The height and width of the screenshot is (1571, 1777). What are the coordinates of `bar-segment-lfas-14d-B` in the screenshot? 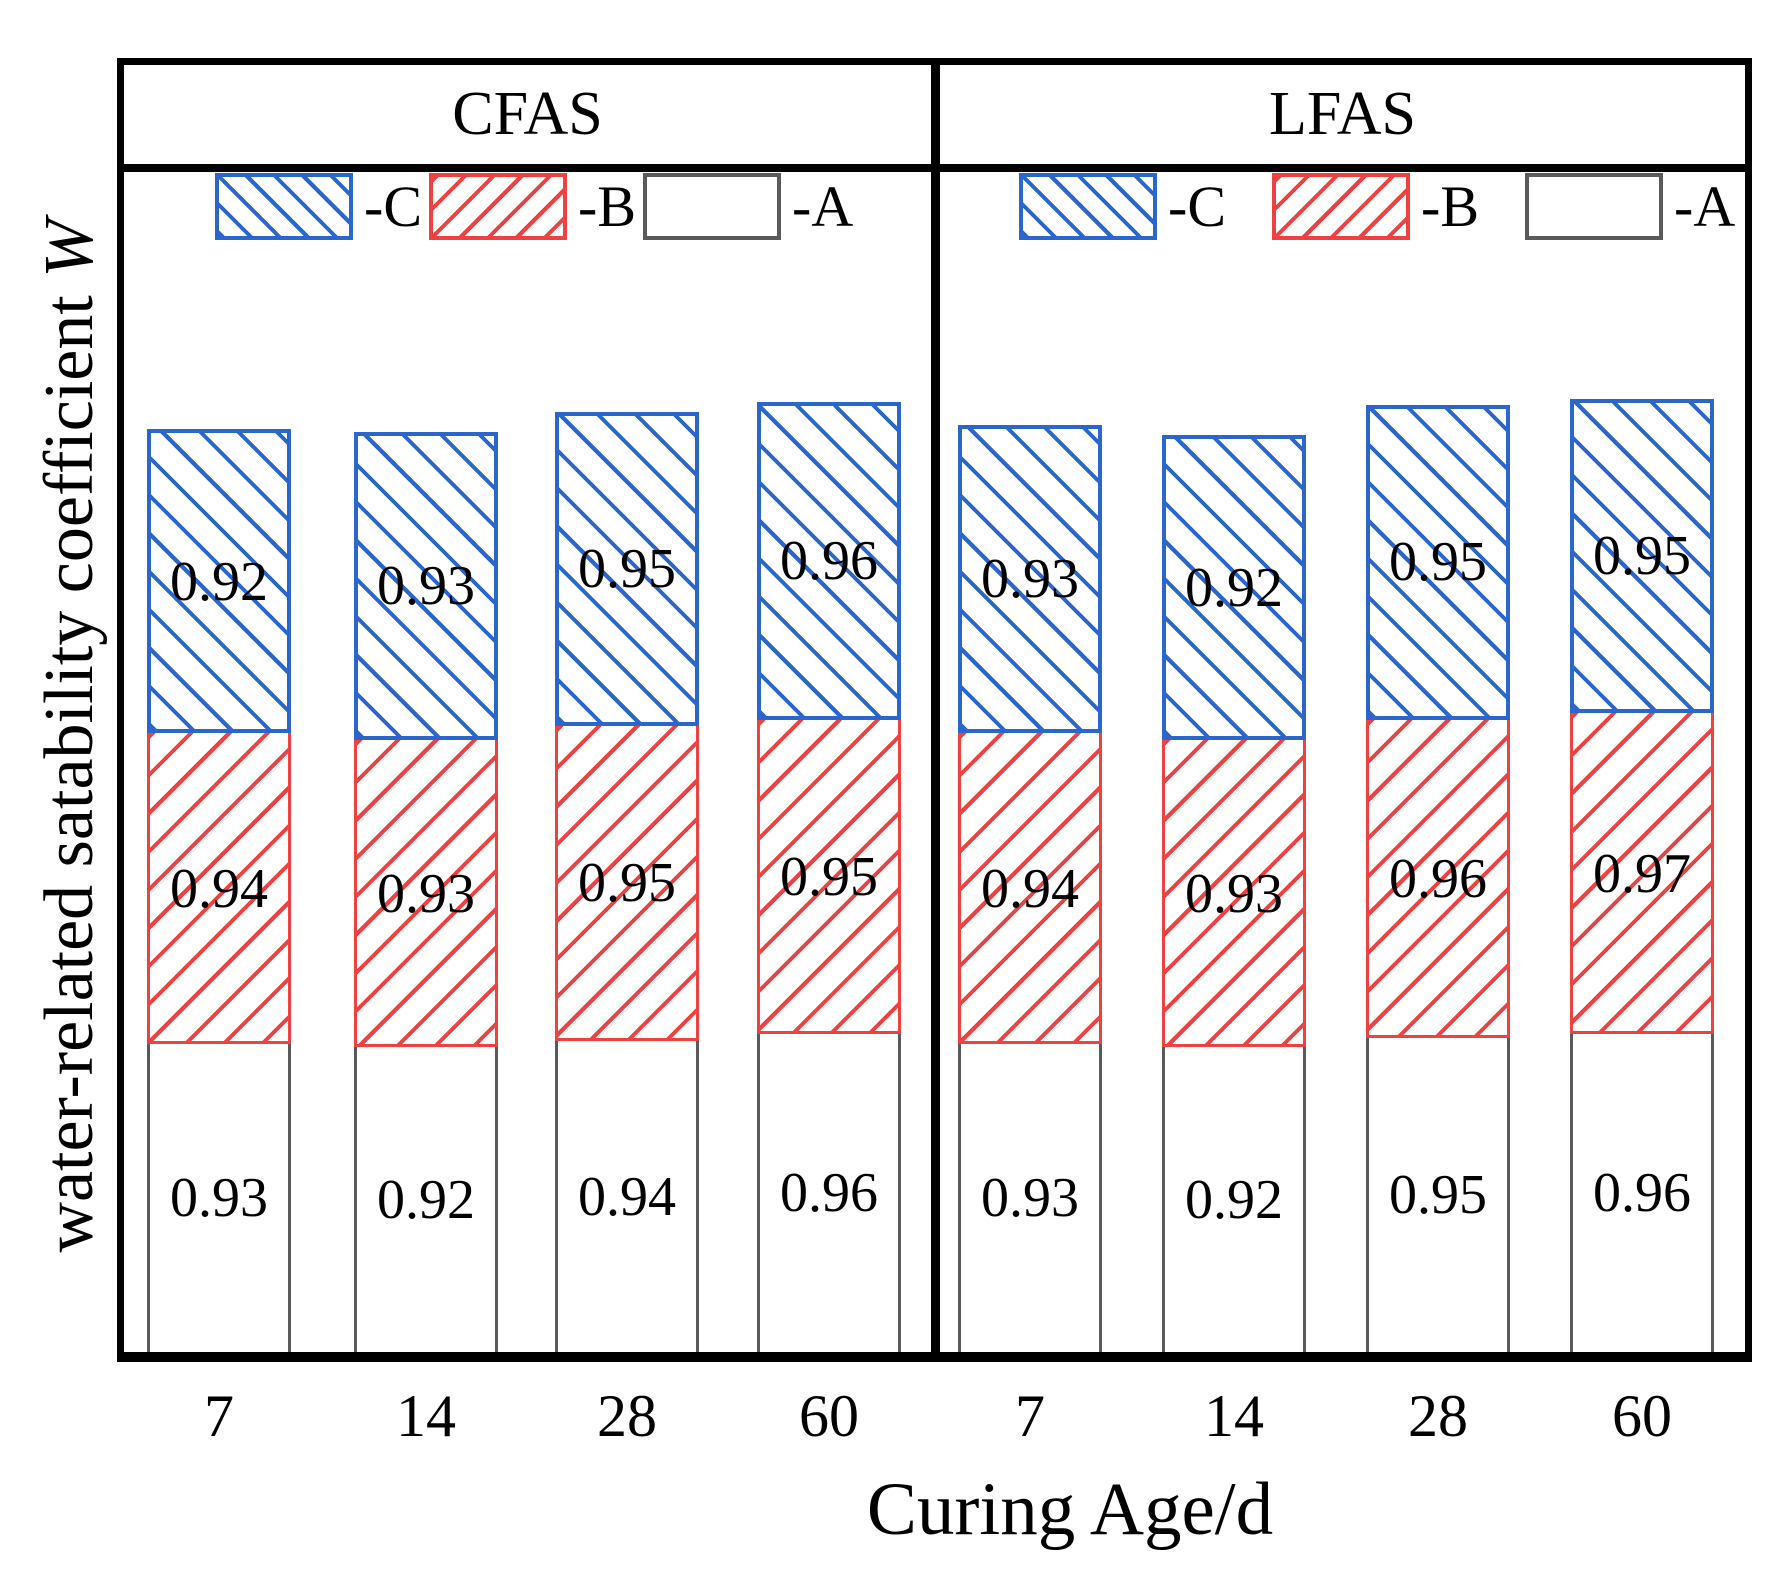 It's located at (1234, 893).